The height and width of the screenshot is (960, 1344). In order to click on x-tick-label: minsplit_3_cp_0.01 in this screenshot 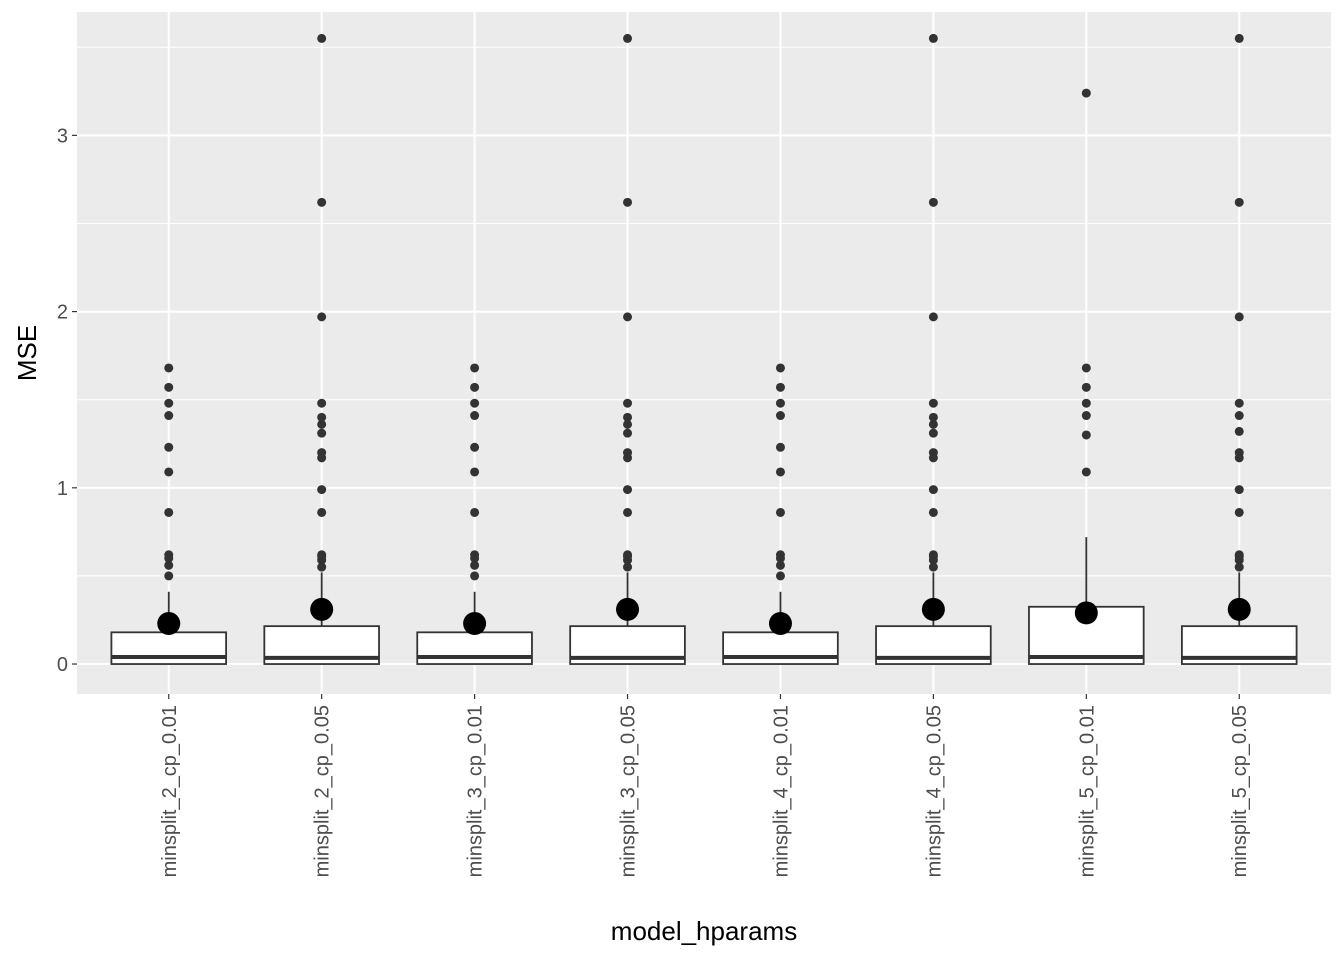, I will do `click(476, 791)`.